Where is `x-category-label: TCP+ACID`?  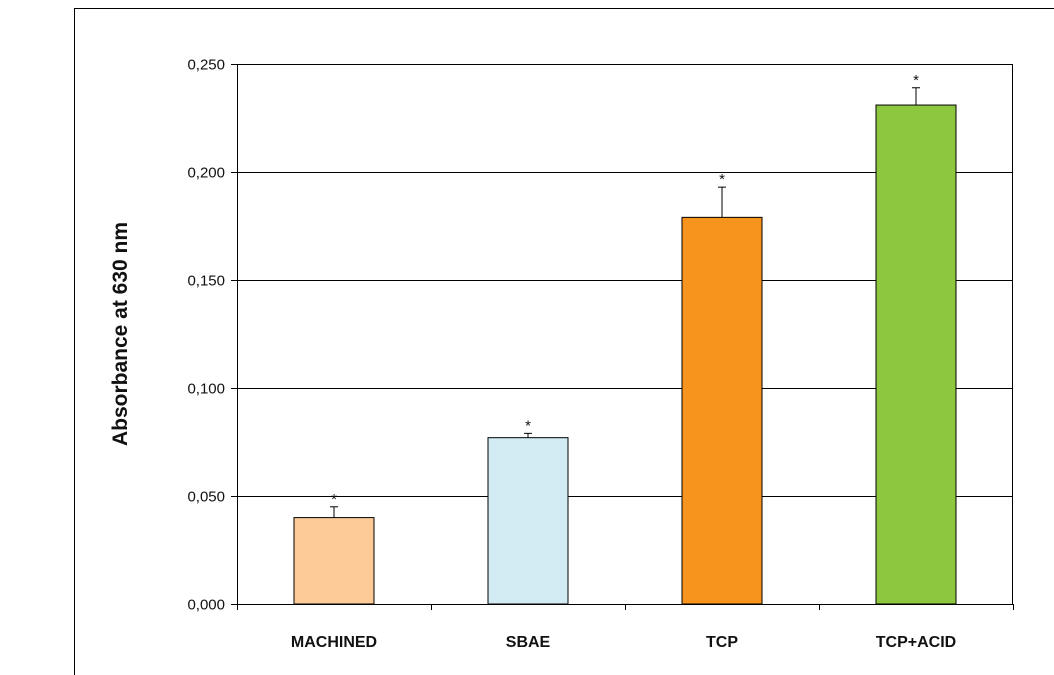
x-category-label: TCP+ACID is located at coordinates (916, 642).